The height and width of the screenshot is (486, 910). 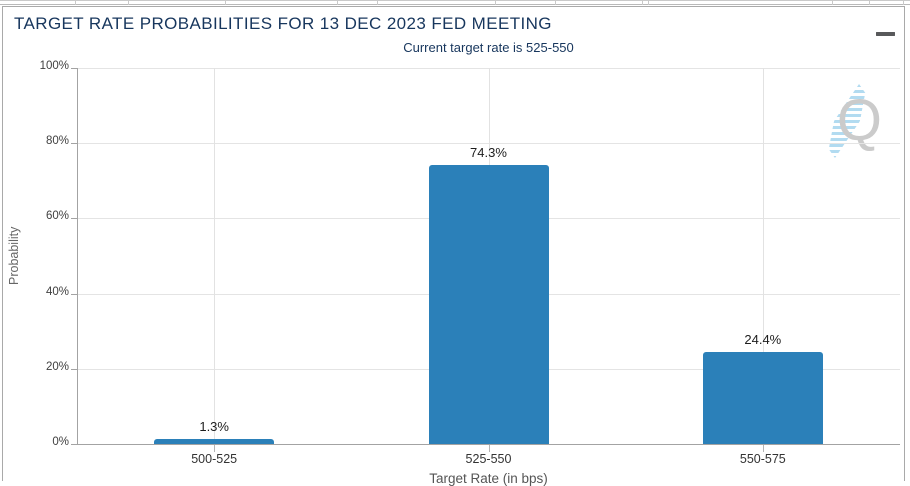 I want to click on hamburger-bar, so click(x=885, y=34).